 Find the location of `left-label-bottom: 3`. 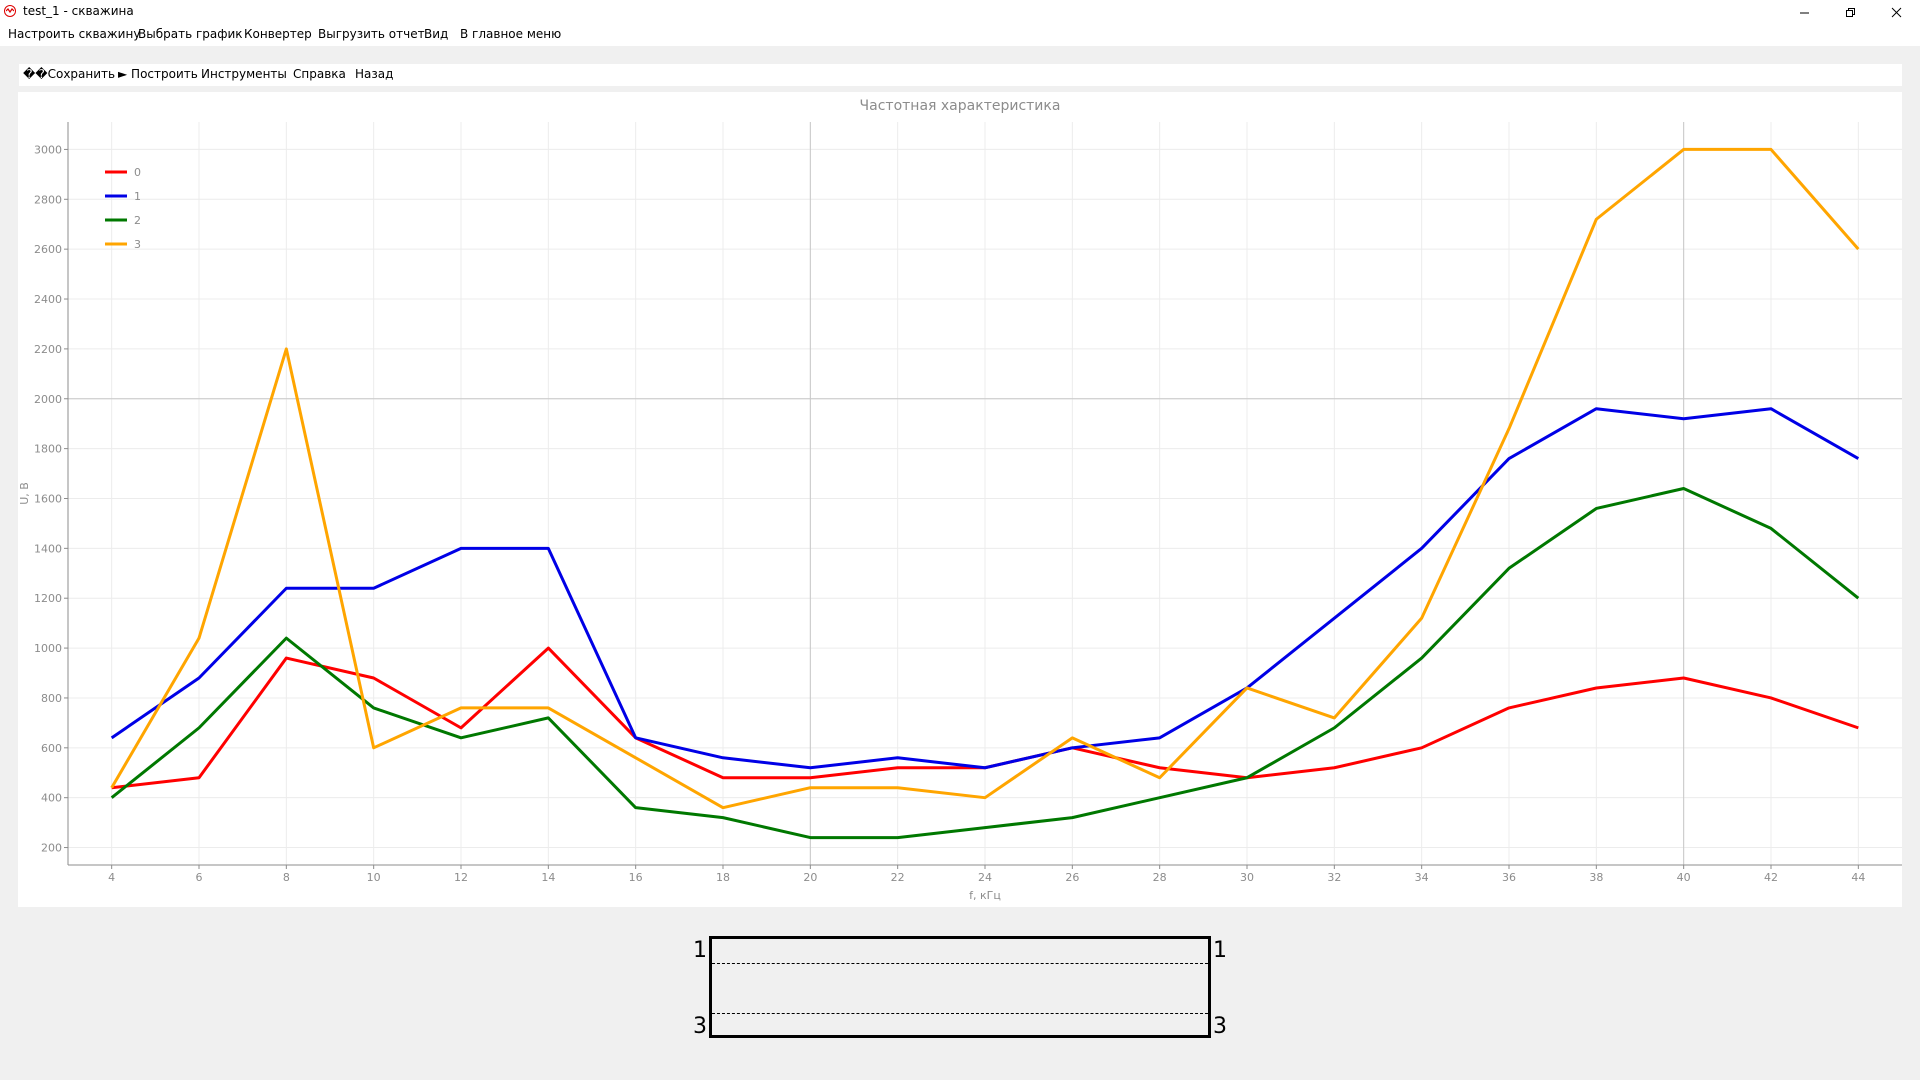

left-label-bottom: 3 is located at coordinates (700, 1026).